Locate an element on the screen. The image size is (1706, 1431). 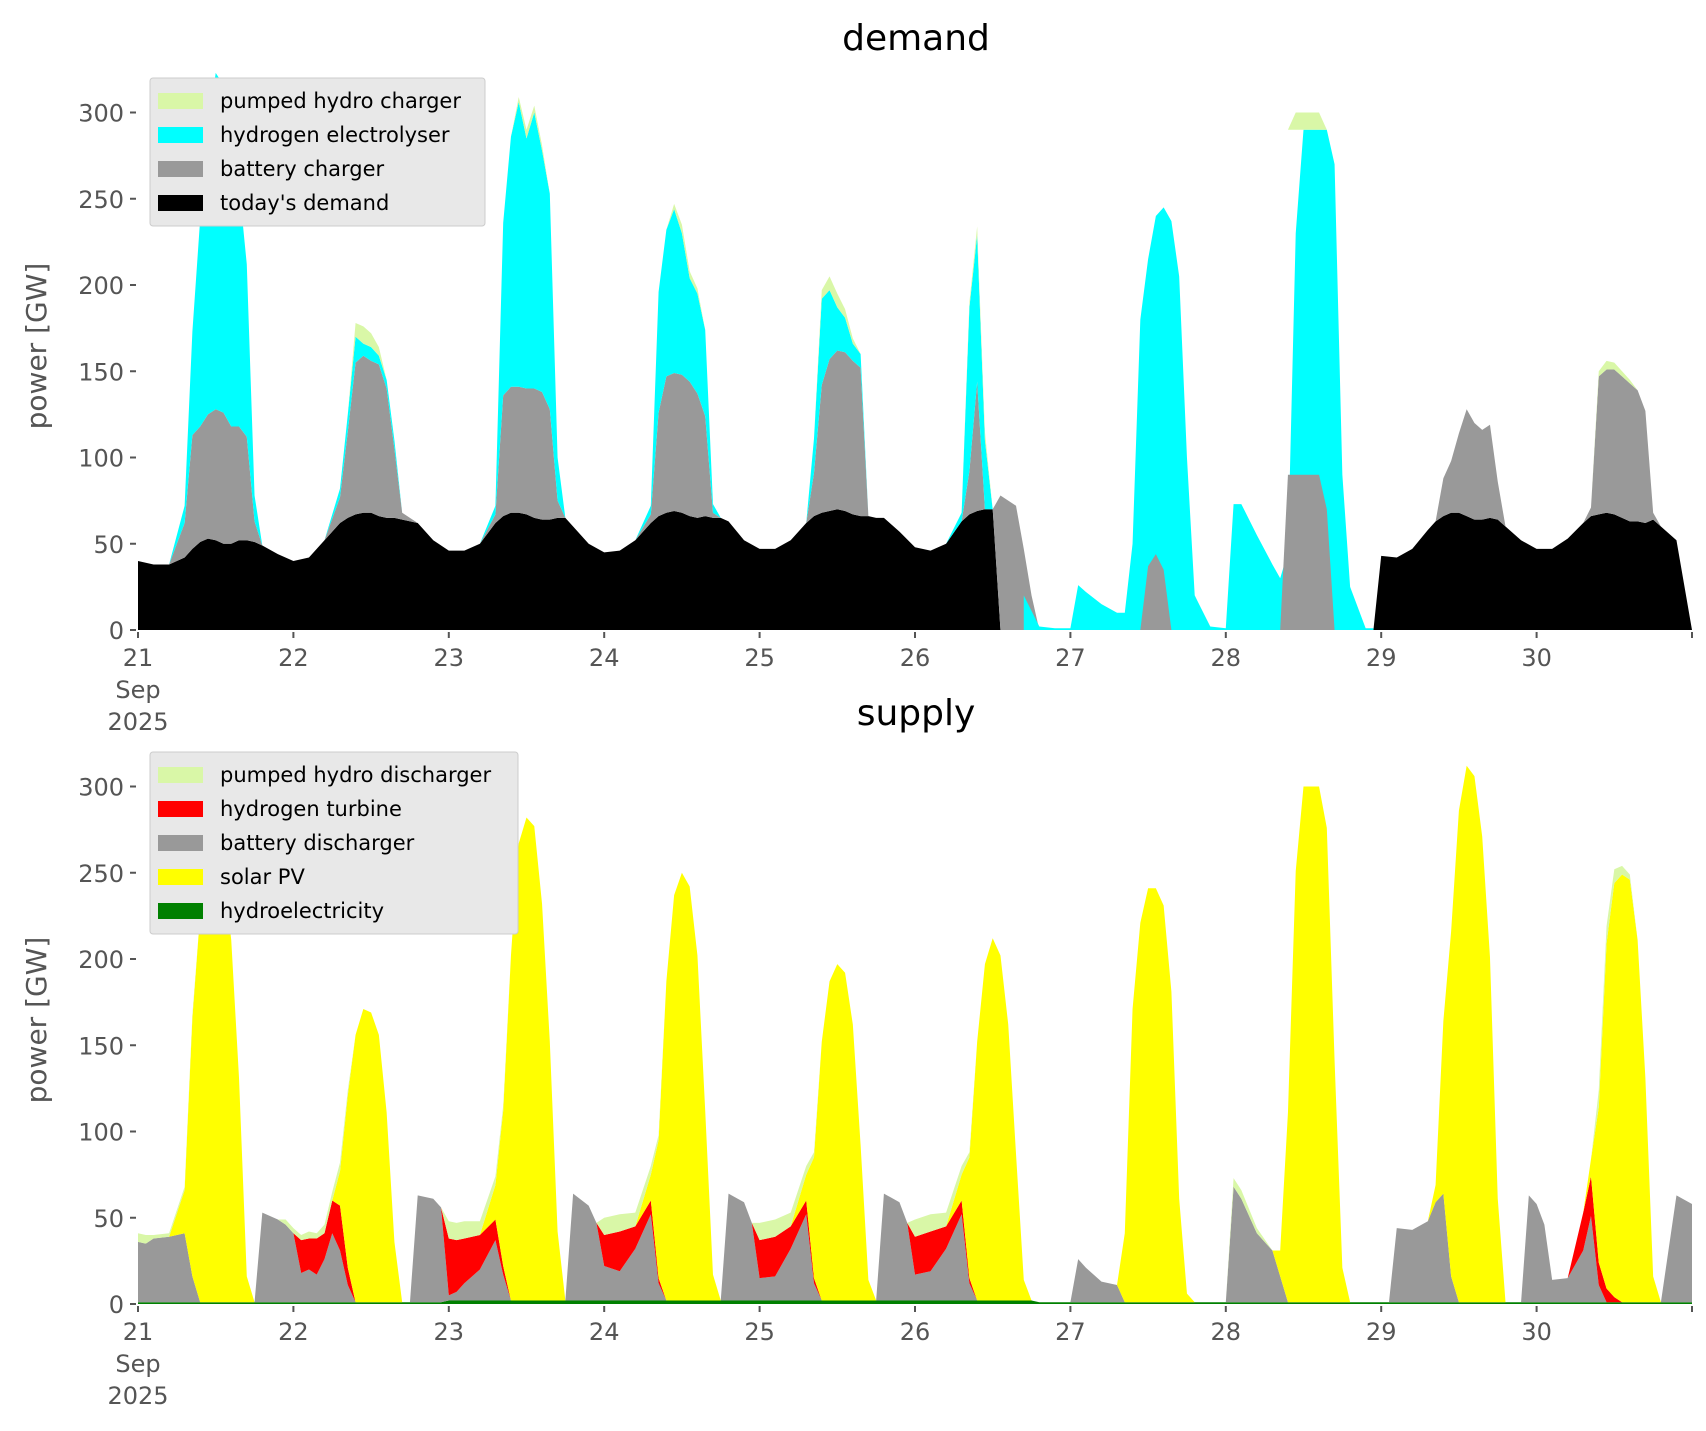
legend-label: pumped hydro charger is located at coordinates (340, 101).